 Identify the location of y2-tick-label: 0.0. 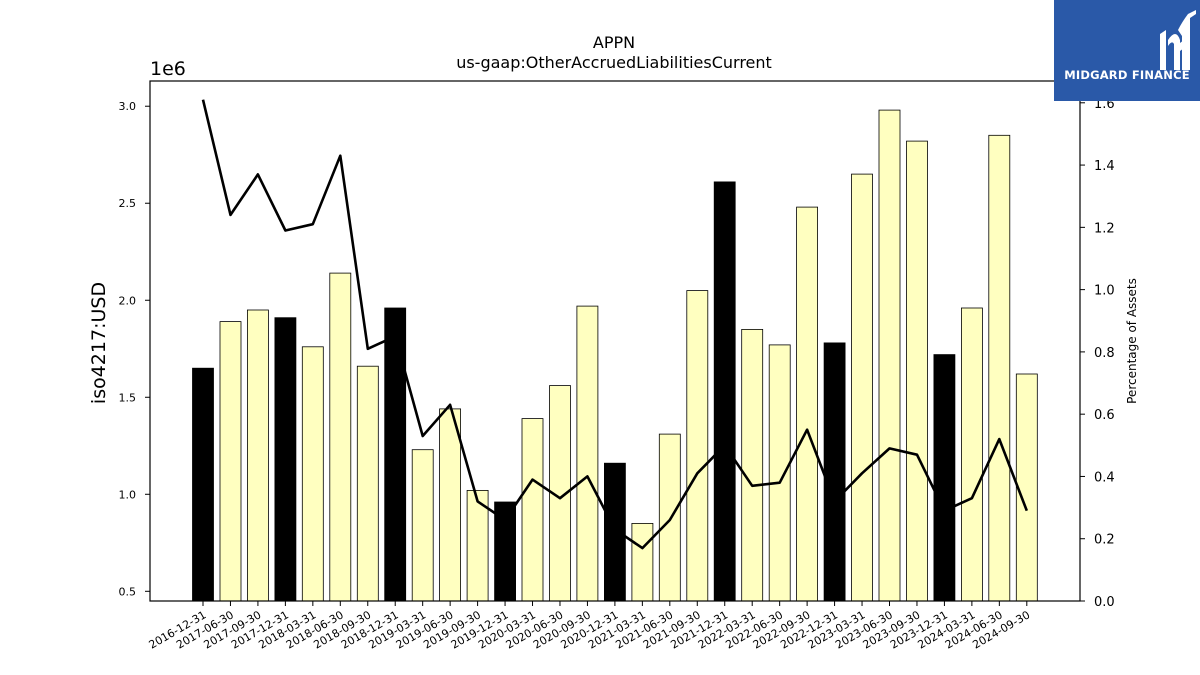
(1104, 602).